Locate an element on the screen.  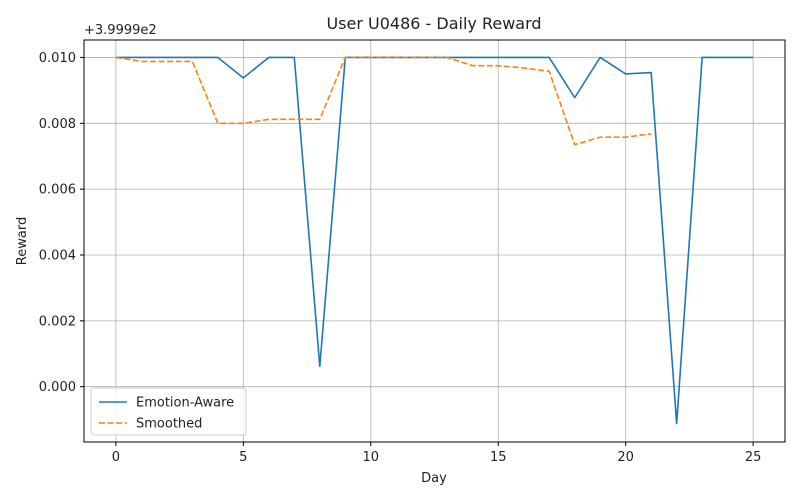
x-tick-label: 10 is located at coordinates (370, 457).